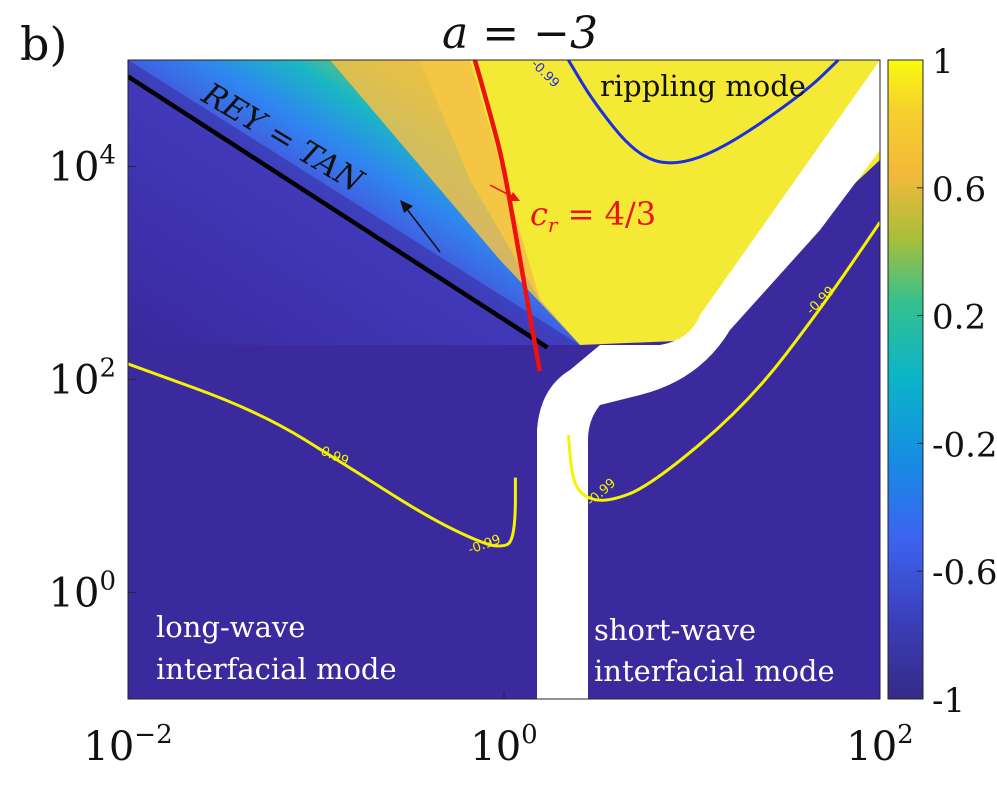  I want to click on x-axis: 10⁻² 10⁰ 10², so click(498, 730).